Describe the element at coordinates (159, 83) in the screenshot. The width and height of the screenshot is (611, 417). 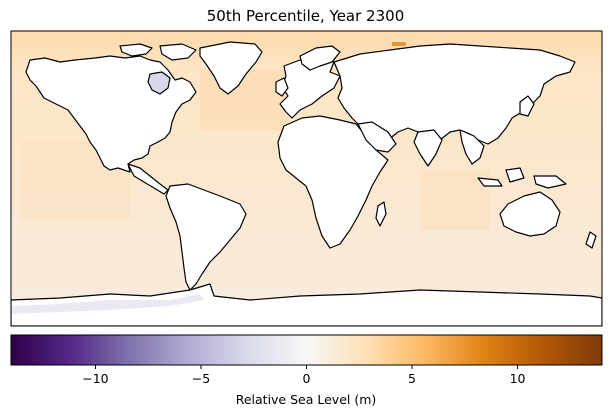
I see `hudson-bay` at that location.